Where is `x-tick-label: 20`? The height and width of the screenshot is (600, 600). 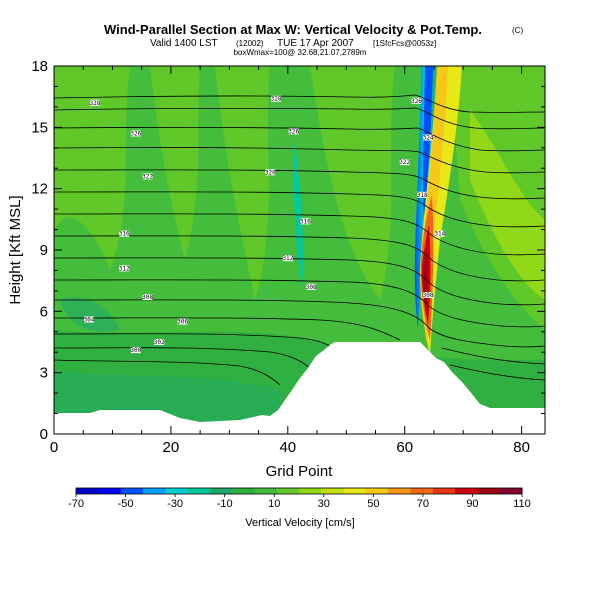
x-tick-label: 20 is located at coordinates (171, 447).